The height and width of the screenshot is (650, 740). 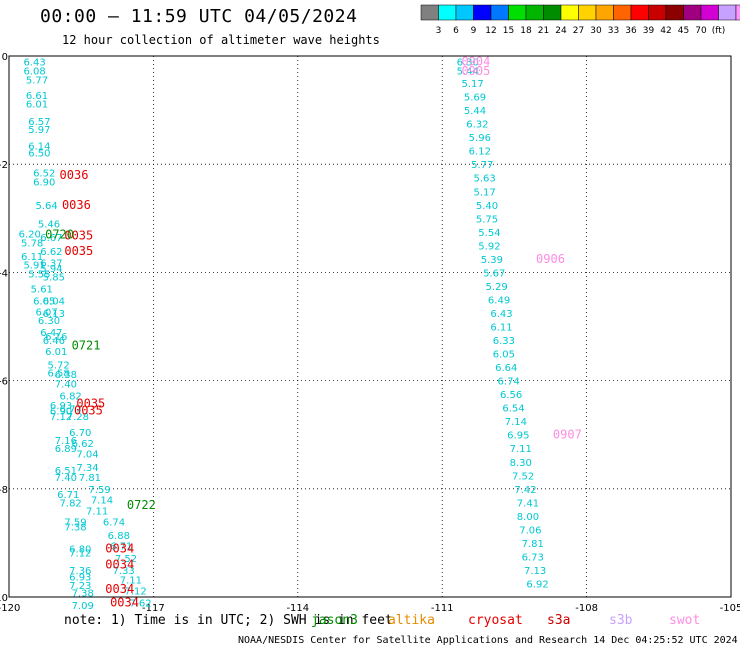 What do you see at coordinates (649, 31) in the screenshot?
I see `colorbar-tick-label: 39` at bounding box center [649, 31].